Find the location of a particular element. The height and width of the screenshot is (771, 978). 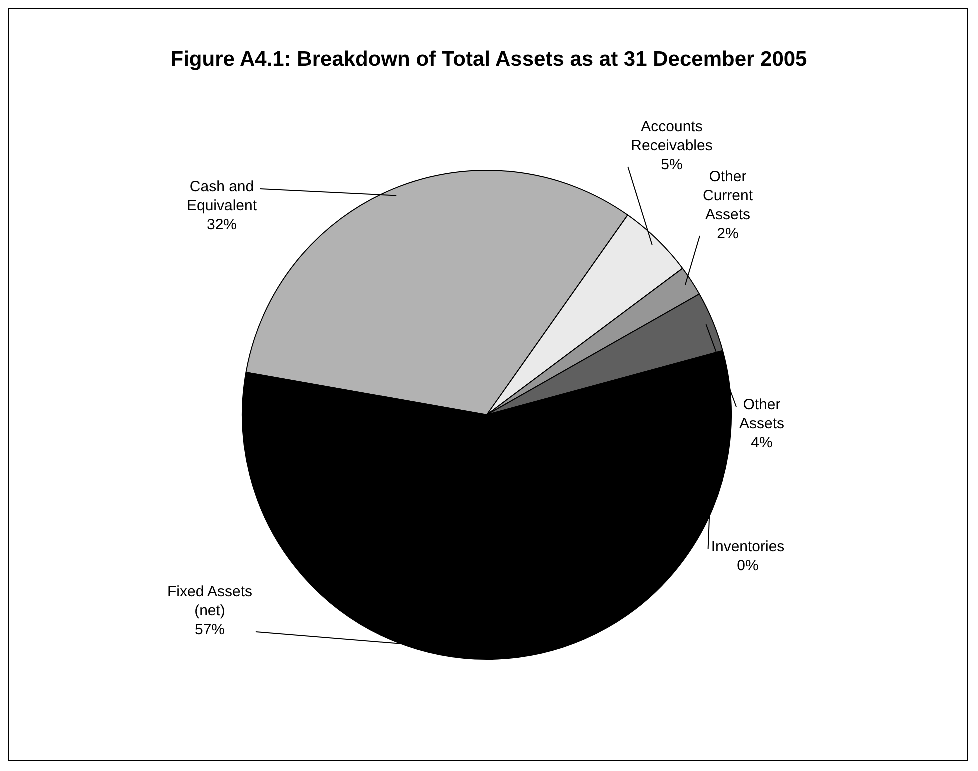

category-label: Inventories is located at coordinates (748, 547).